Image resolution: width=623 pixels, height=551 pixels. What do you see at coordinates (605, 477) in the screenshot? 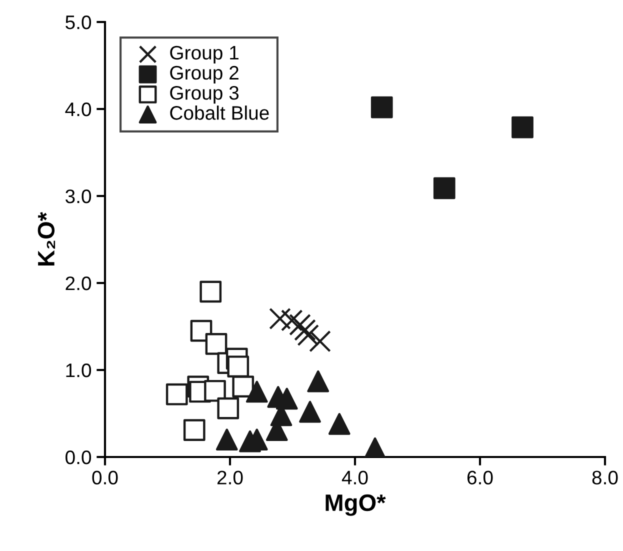
I see `x-tick-label: 8.0` at bounding box center [605, 477].